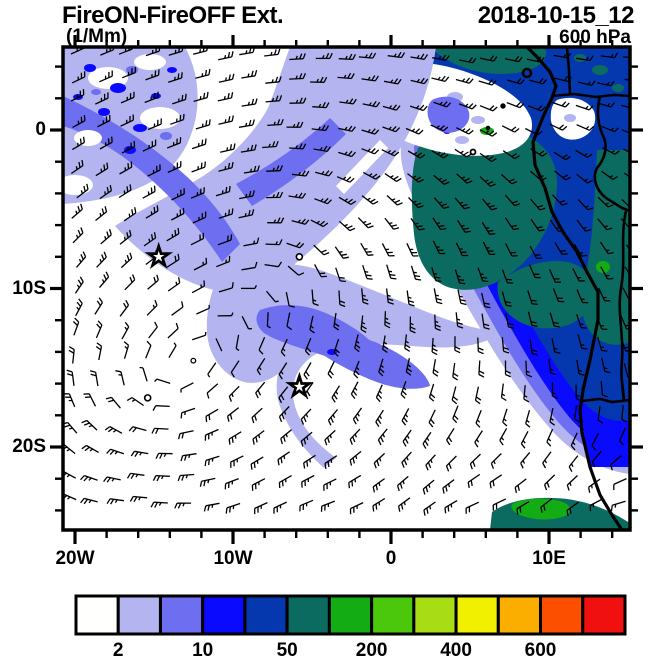 The image size is (650, 667). I want to click on green-speck, so click(603, 267).